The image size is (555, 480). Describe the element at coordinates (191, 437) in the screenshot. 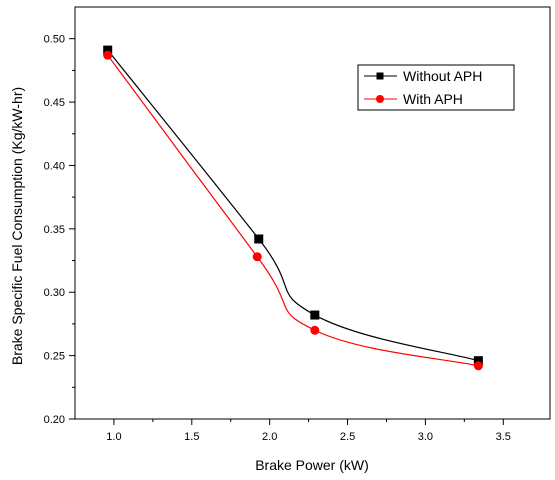

I see `x-tick-label: 1.5` at that location.